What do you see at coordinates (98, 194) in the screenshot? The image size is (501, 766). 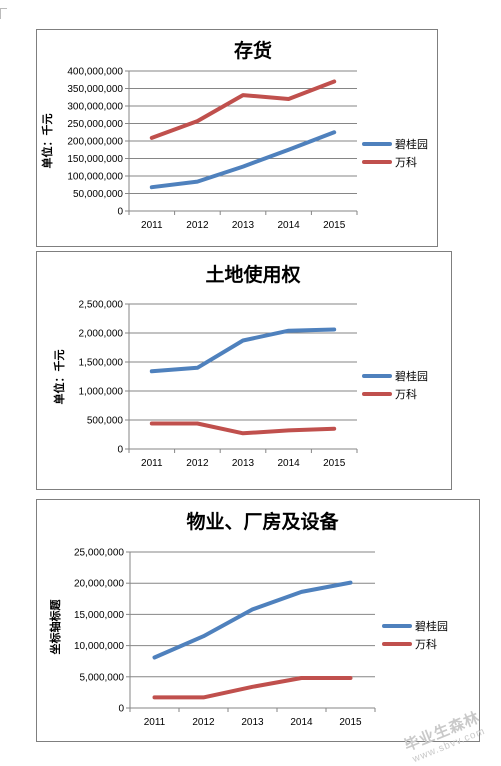 I see `y-tick-label: 50,000,000` at bounding box center [98, 194].